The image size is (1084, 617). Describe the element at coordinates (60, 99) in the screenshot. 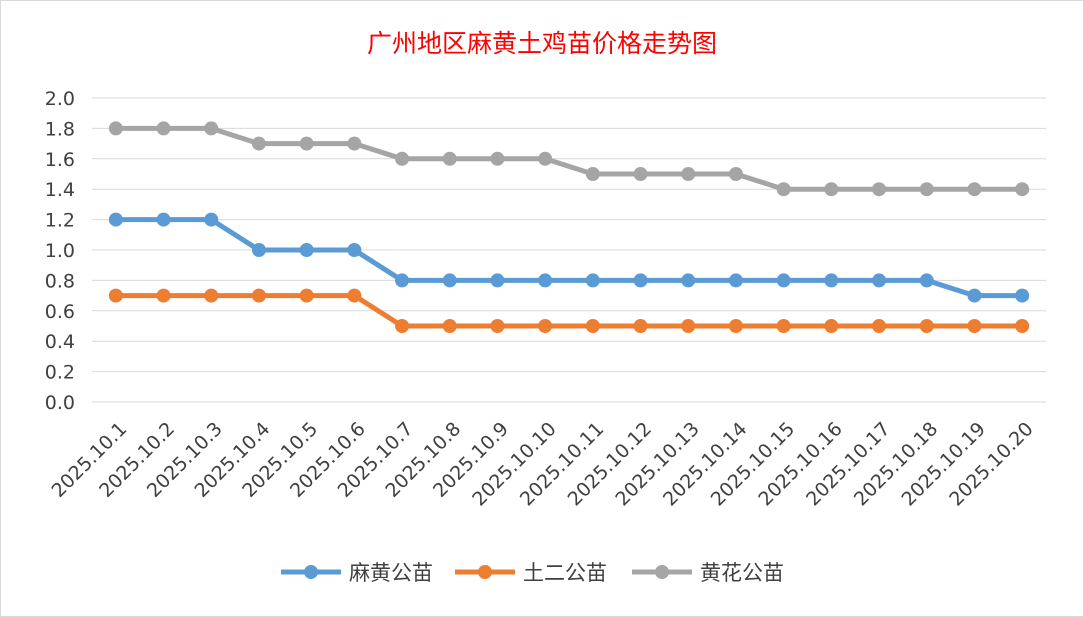

I see `y-tick-label: 2.0` at that location.